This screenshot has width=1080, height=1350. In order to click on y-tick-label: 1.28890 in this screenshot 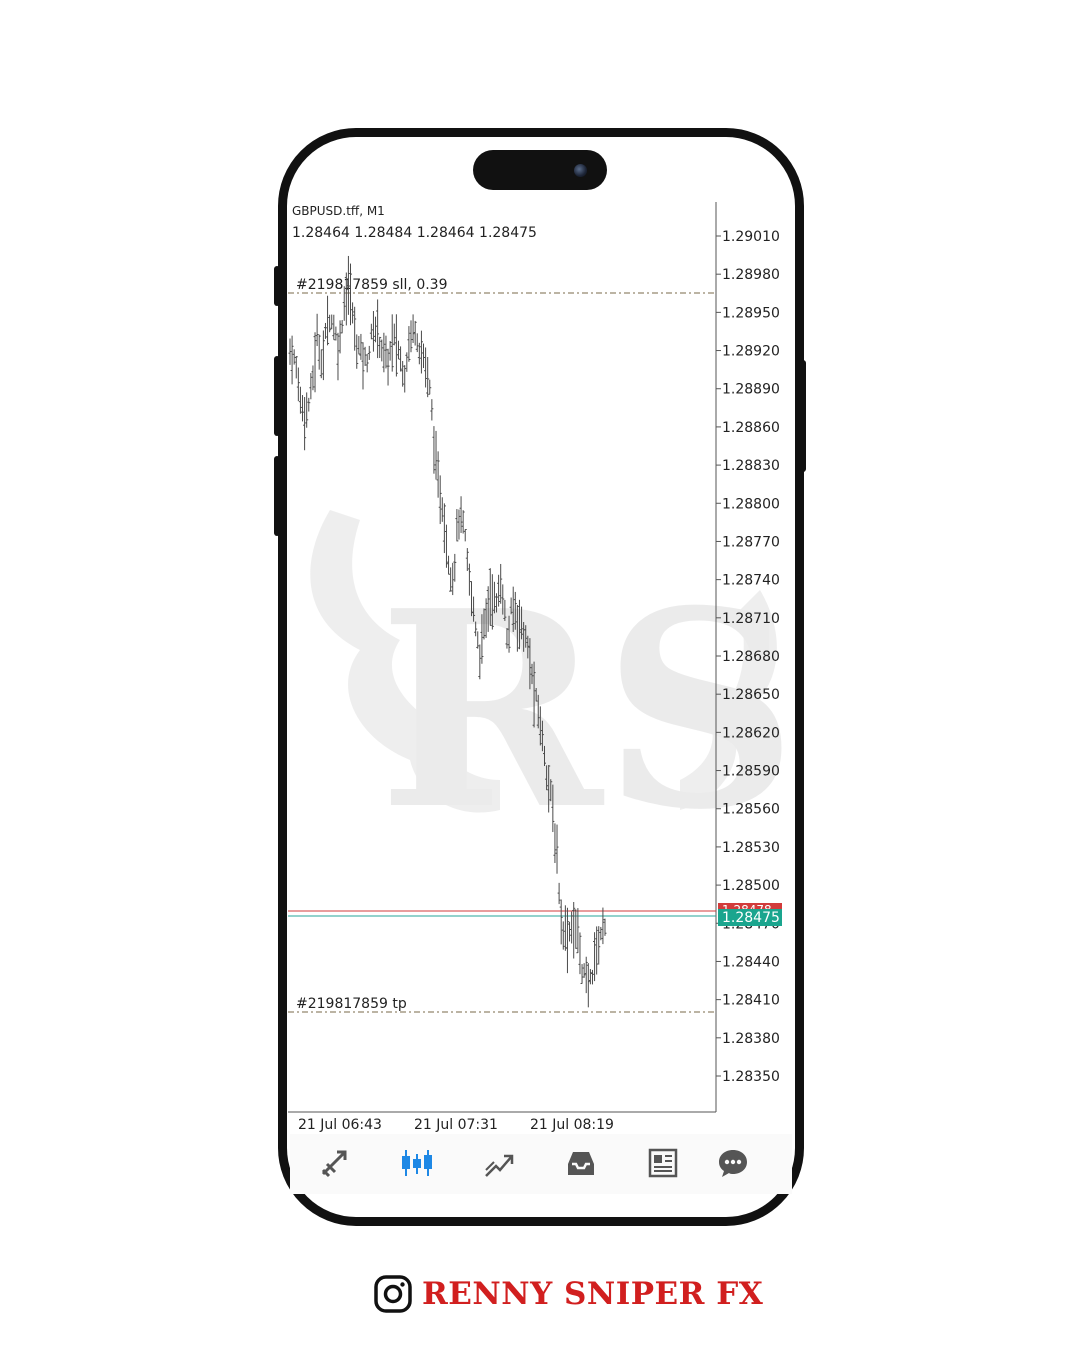, I will do `click(751, 390)`.